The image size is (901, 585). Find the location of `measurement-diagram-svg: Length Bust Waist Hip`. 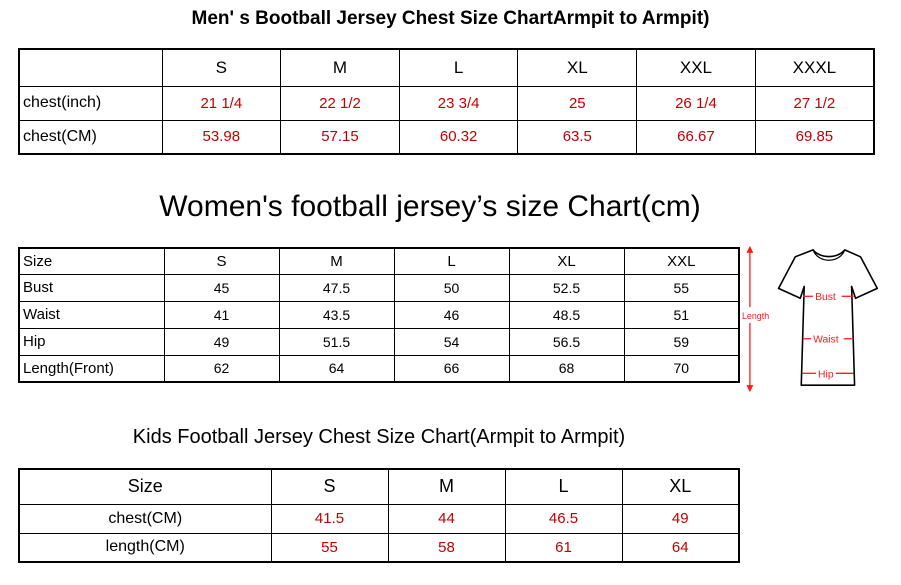

measurement-diagram-svg: Length Bust Waist Hip is located at coordinates (810, 319).